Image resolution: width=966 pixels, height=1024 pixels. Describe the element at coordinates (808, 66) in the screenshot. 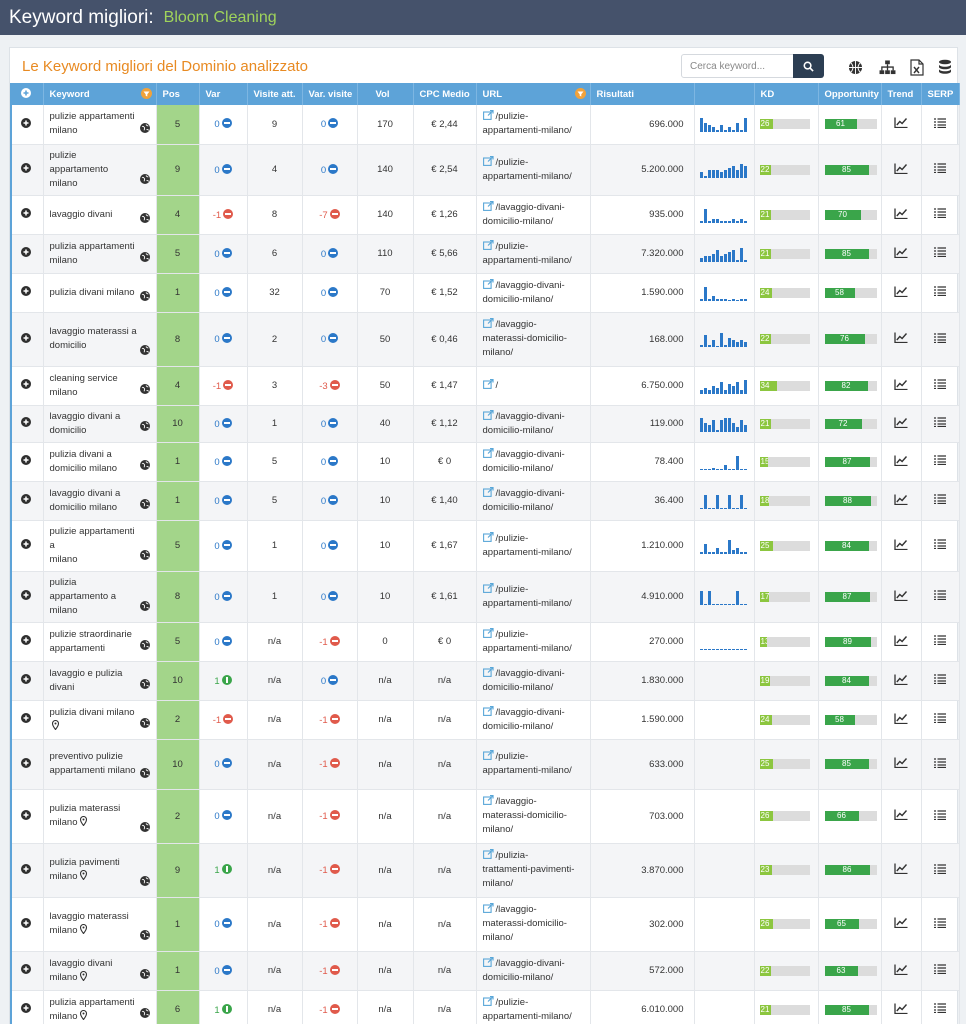

I see `search-button` at that location.